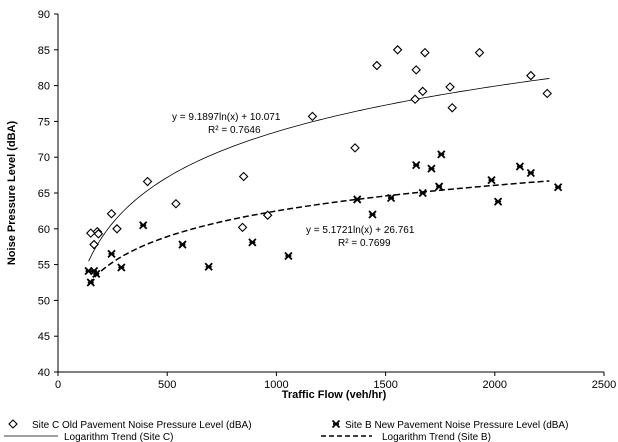 This screenshot has height=442, width=618. I want to click on x-tick-label: 1000, so click(276, 385).